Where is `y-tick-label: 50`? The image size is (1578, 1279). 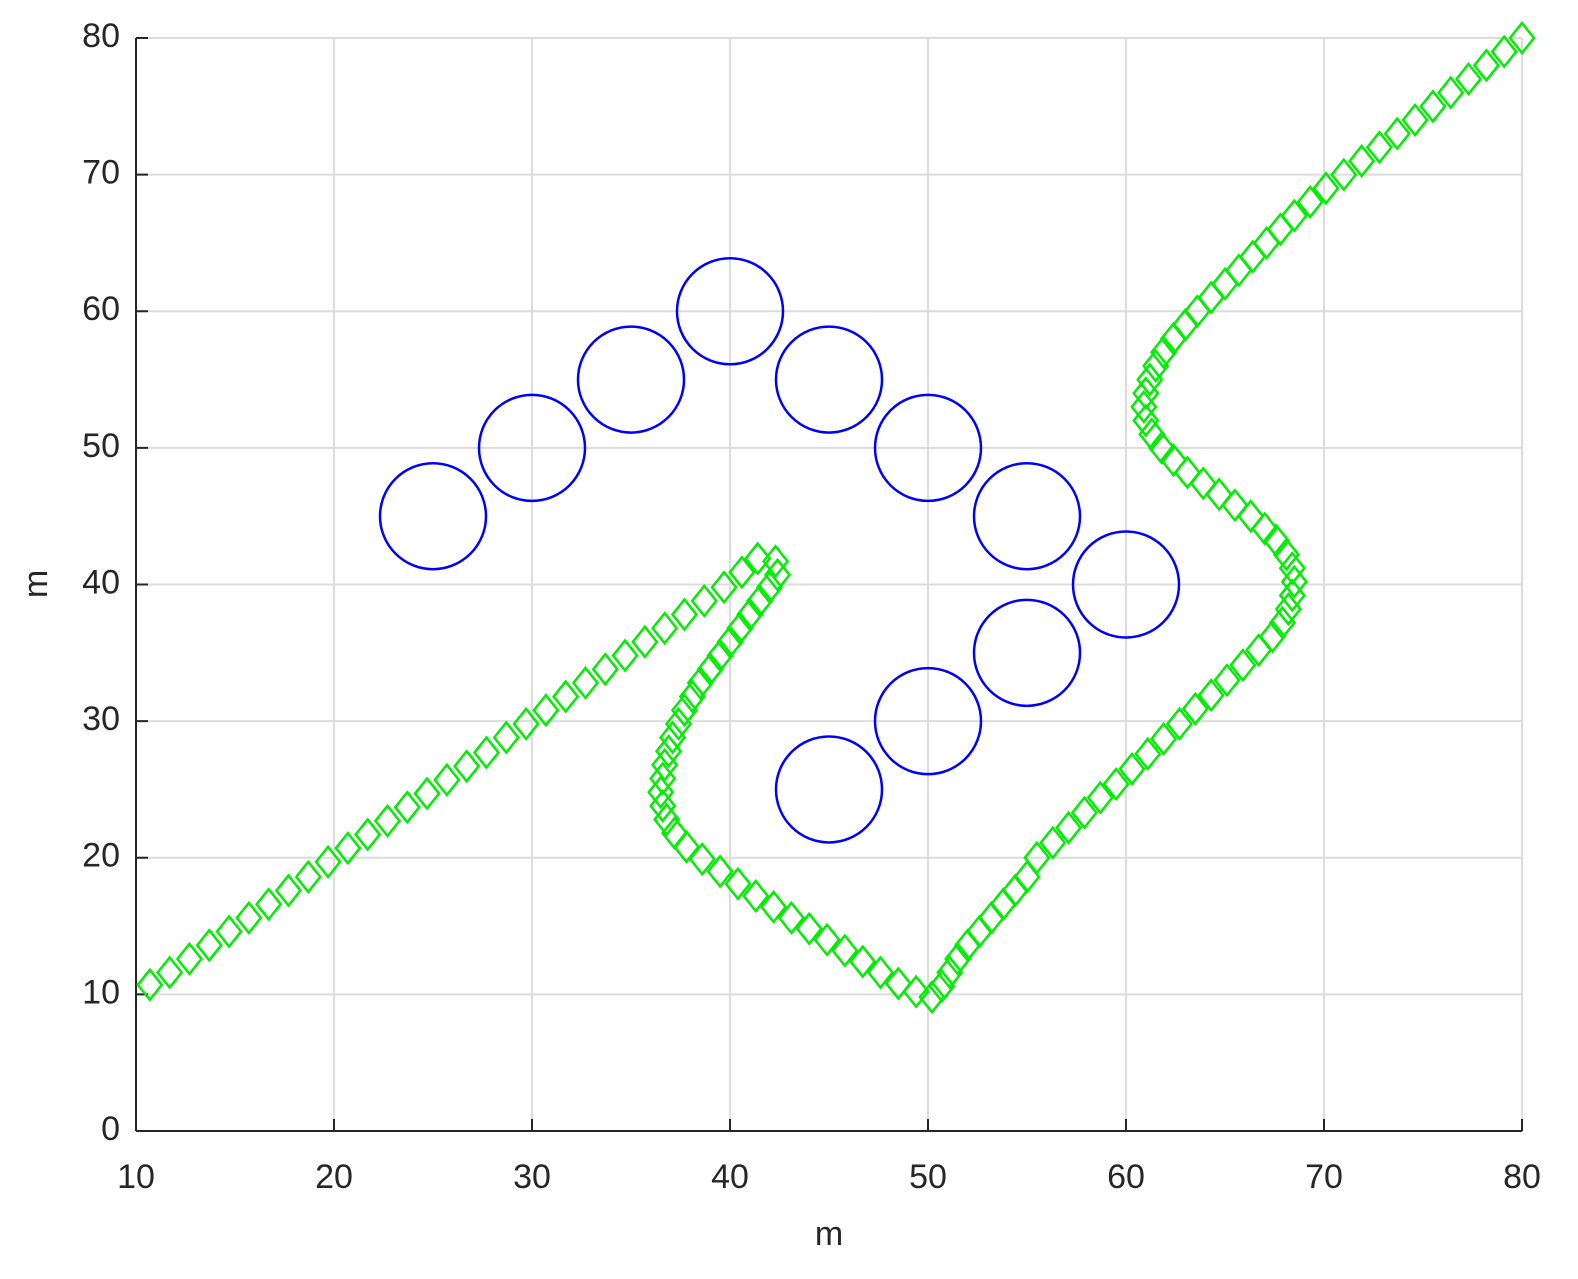
y-tick-label: 50 is located at coordinates (101, 446).